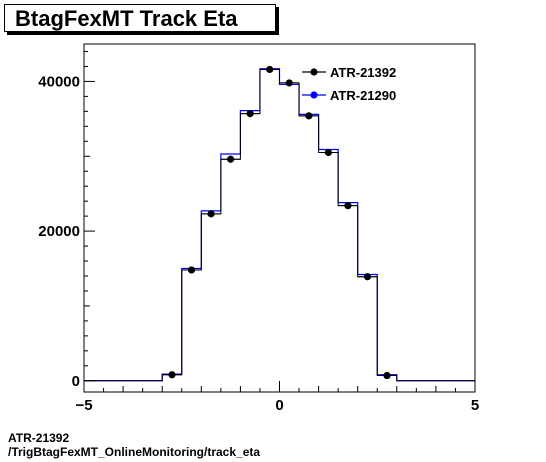 The height and width of the screenshot is (462, 546). What do you see at coordinates (140, 18) in the screenshot?
I see `chart-title: BtagFexMT Track Eta` at bounding box center [140, 18].